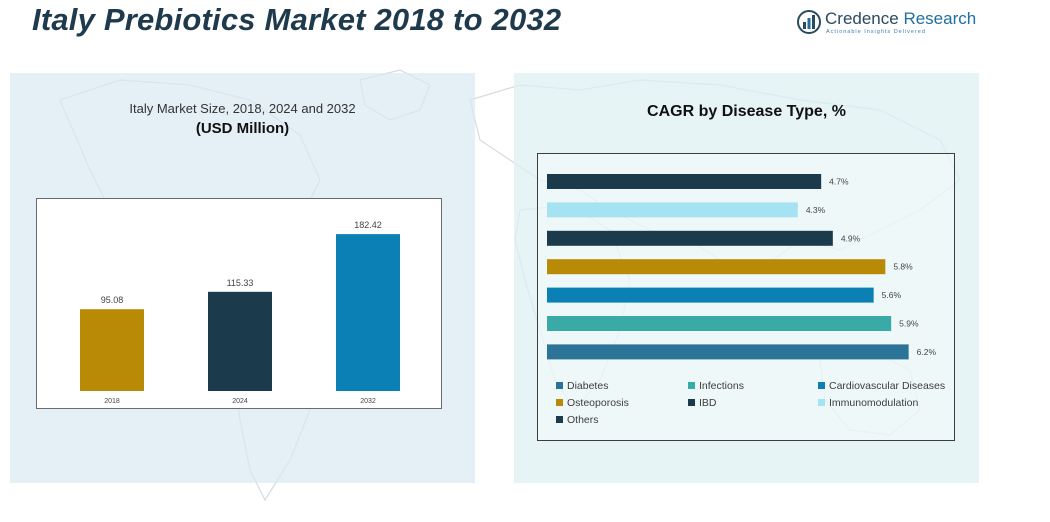 The image size is (1050, 522). I want to click on market-size-bar-chart: 95.08 2018 115.33 2024 182.42 2032, so click(240, 312).